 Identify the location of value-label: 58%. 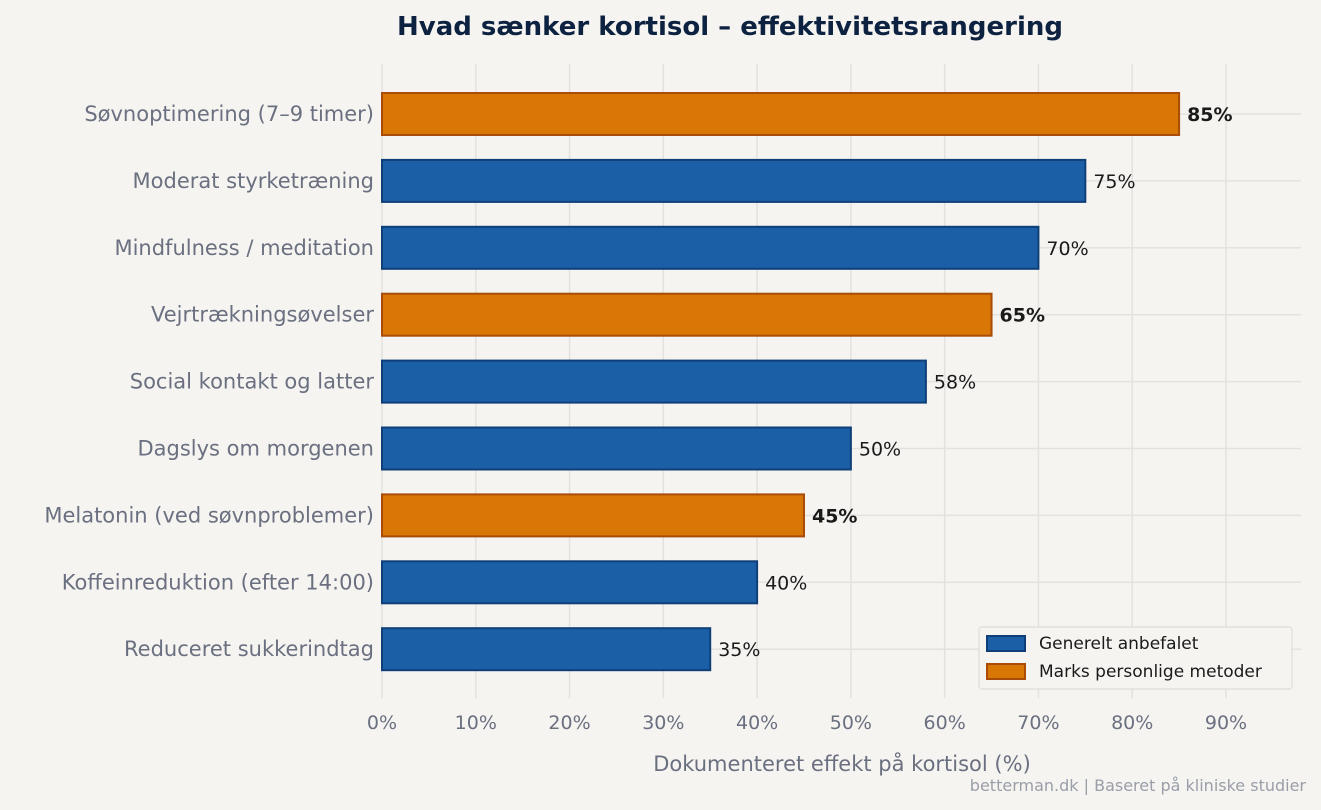
(955, 383).